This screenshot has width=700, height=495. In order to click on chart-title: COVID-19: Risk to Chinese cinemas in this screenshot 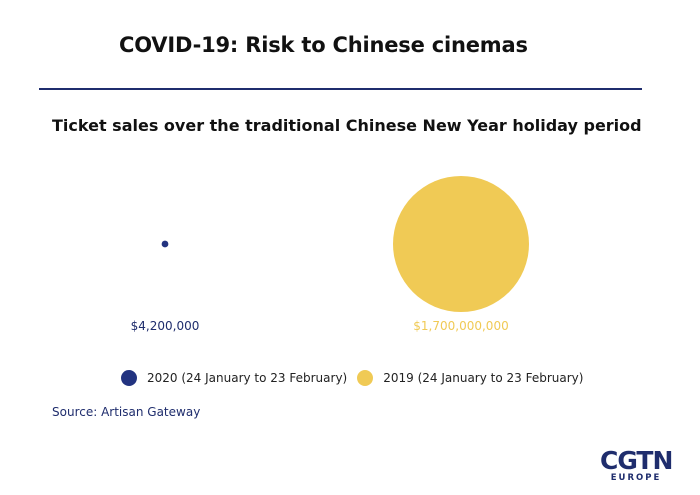, I will do `click(323, 45)`.